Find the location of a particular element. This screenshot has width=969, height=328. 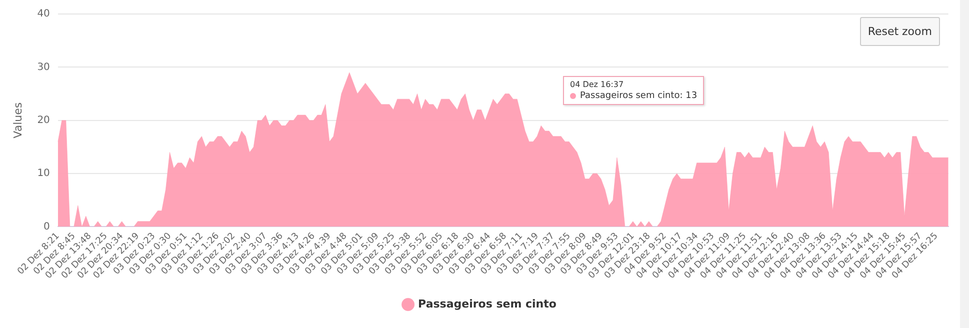

y-tick-label: 40 is located at coordinates (43, 14).